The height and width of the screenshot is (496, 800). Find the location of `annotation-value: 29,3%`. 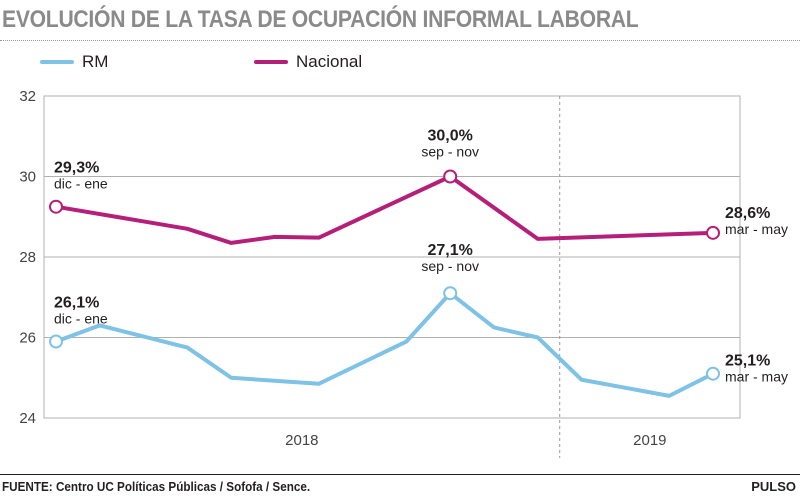

annotation-value: 29,3% is located at coordinates (76, 168).